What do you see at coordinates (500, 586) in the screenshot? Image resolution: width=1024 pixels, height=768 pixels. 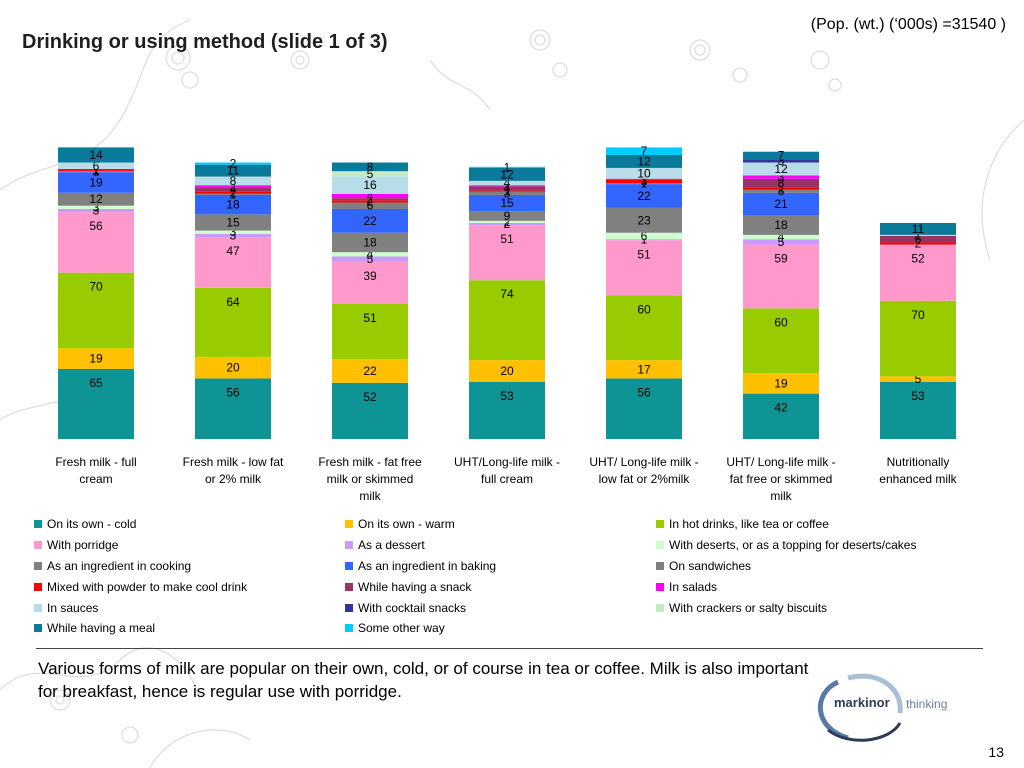 I see `legend-item: While having a snack` at bounding box center [500, 586].